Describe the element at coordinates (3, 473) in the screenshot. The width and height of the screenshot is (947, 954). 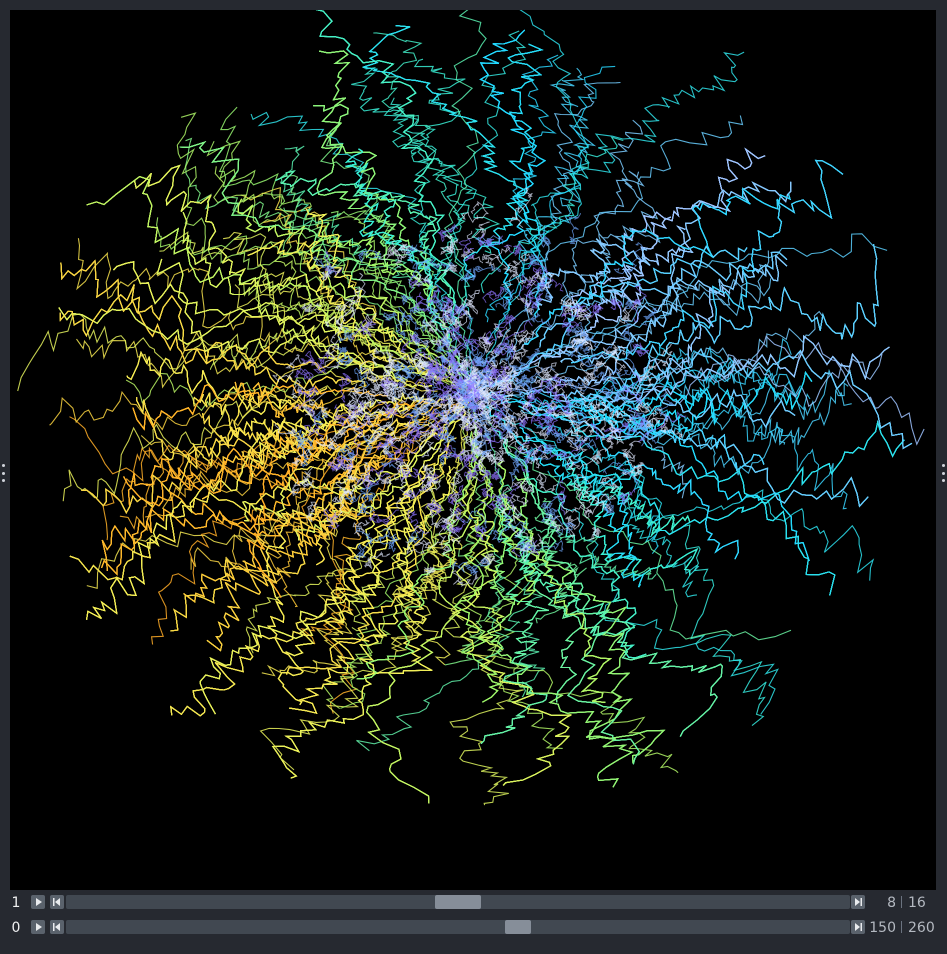
I see `left-dock-handle-icon` at that location.